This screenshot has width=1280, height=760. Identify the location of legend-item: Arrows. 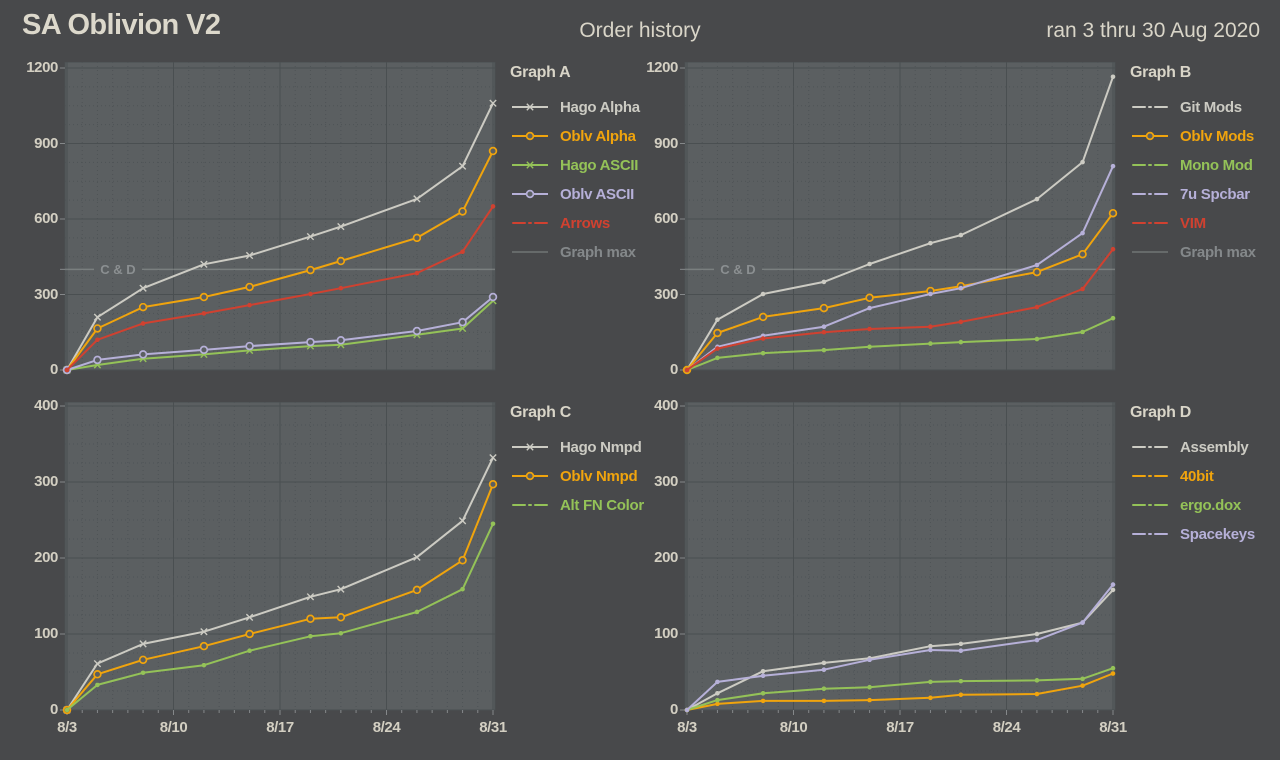
(575, 223).